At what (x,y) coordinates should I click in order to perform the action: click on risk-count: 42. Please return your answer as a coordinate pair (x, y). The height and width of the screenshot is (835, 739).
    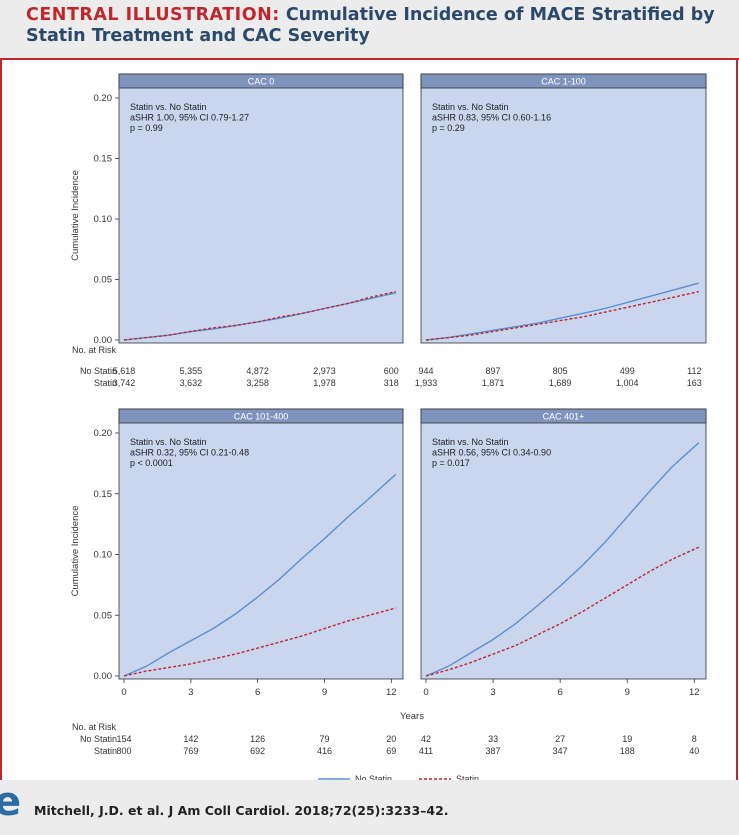
    Looking at the image, I should click on (426, 739).